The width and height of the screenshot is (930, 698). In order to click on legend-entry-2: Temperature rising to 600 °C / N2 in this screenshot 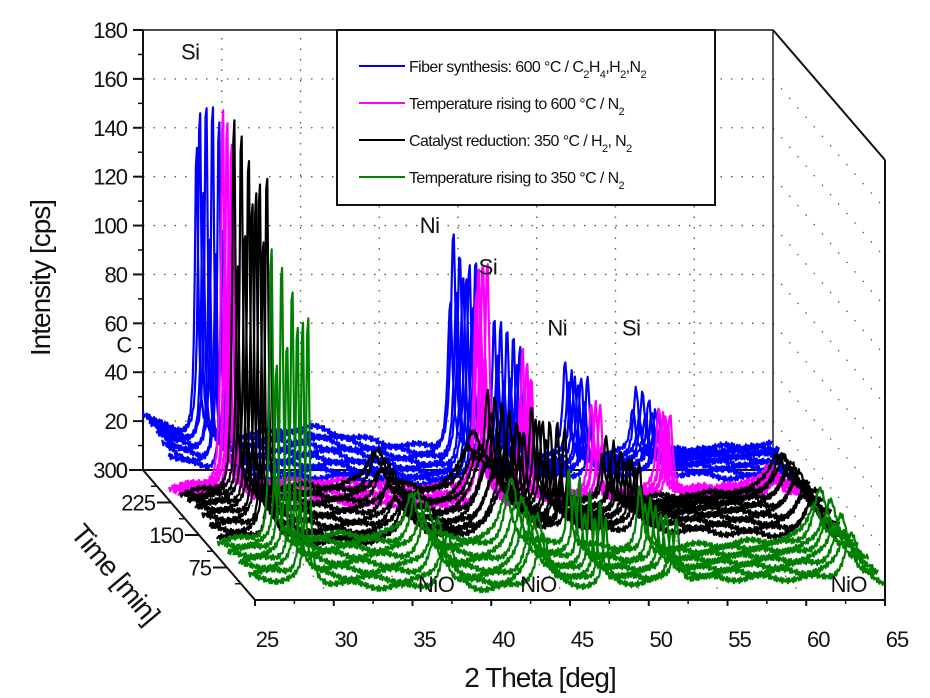, I will do `click(517, 107)`.